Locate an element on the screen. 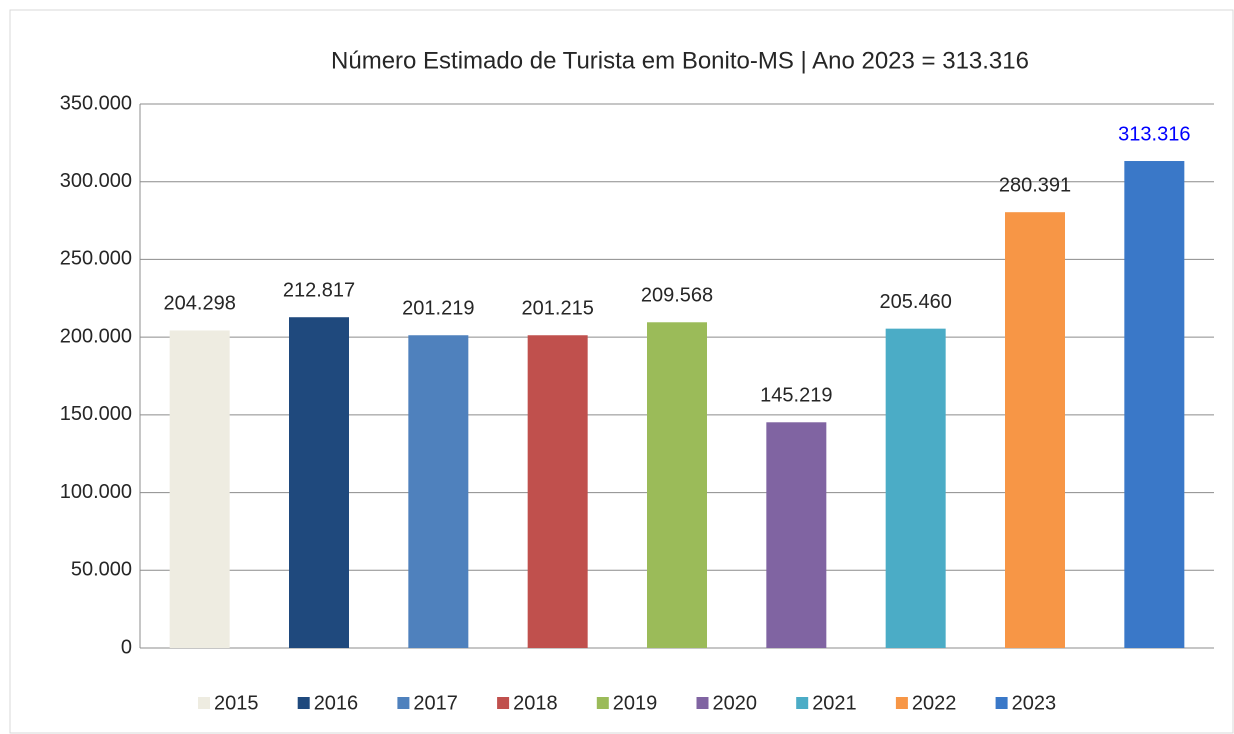 The image size is (1234, 734). legend-label: 2015 is located at coordinates (236, 703).